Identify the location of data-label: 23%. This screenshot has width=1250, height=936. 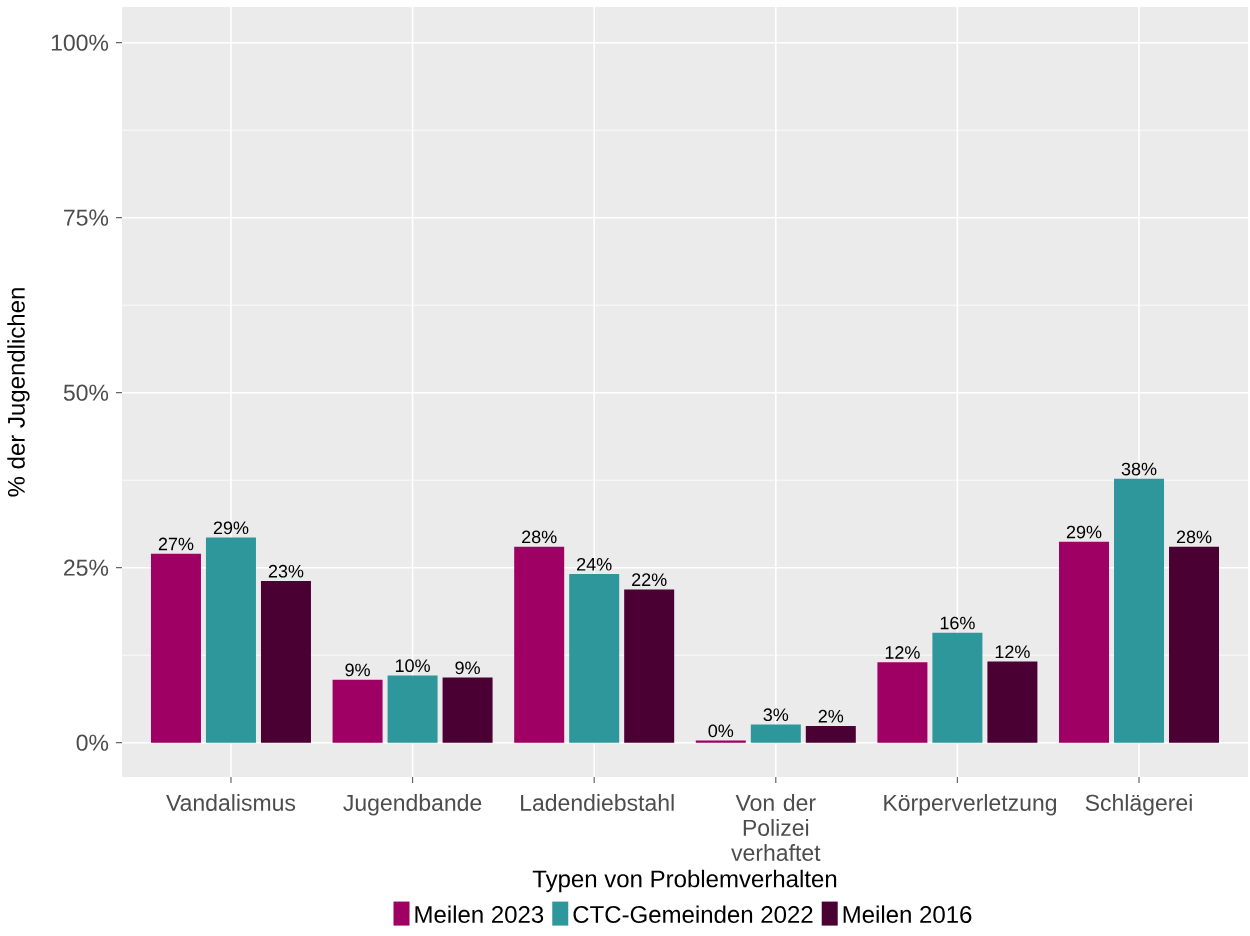
(286, 571).